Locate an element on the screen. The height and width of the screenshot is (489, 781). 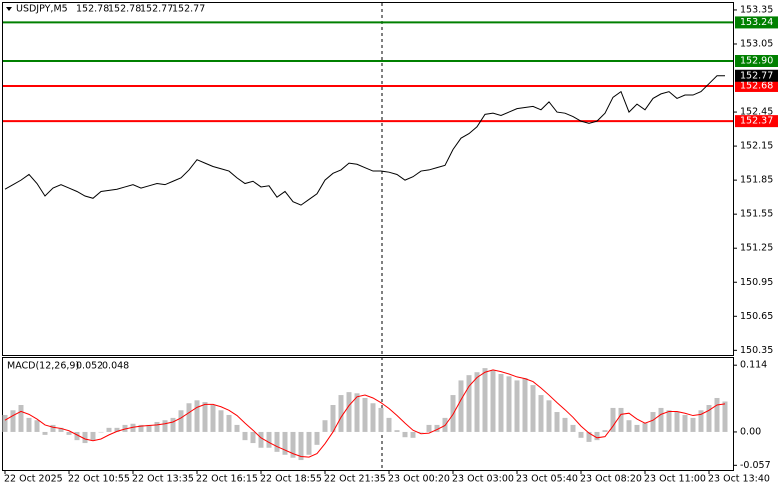
macd-title: MACD(12,26,9) is located at coordinates (43, 366).